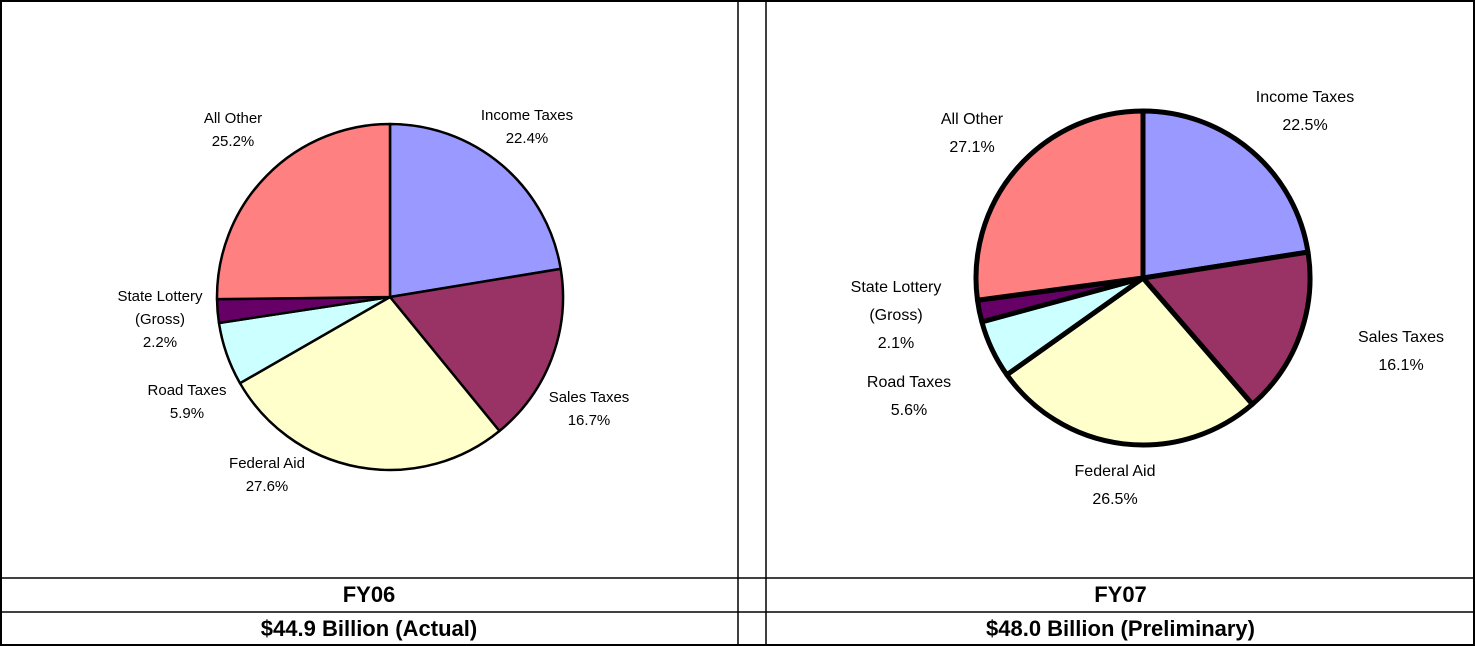 Image resolution: width=1475 pixels, height=646 pixels. I want to click on slice-value-label: 27.6%, so click(267, 486).